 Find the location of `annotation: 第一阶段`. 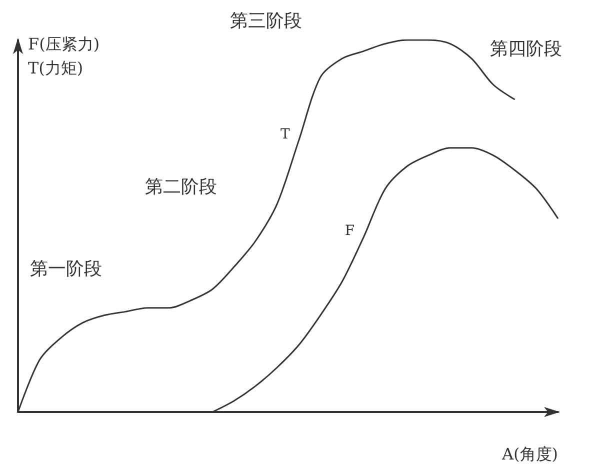

annotation: 第一阶段 is located at coordinates (66, 269).